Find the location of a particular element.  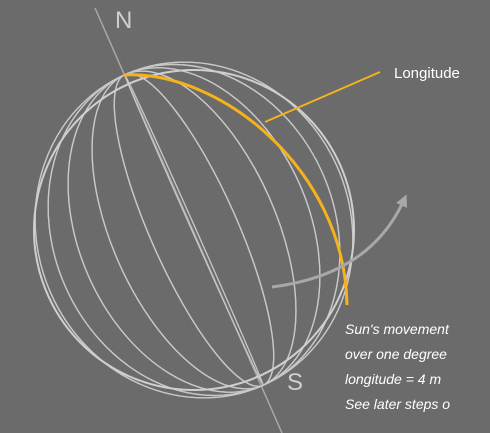

note-line: See later steps o is located at coordinates (397, 404).